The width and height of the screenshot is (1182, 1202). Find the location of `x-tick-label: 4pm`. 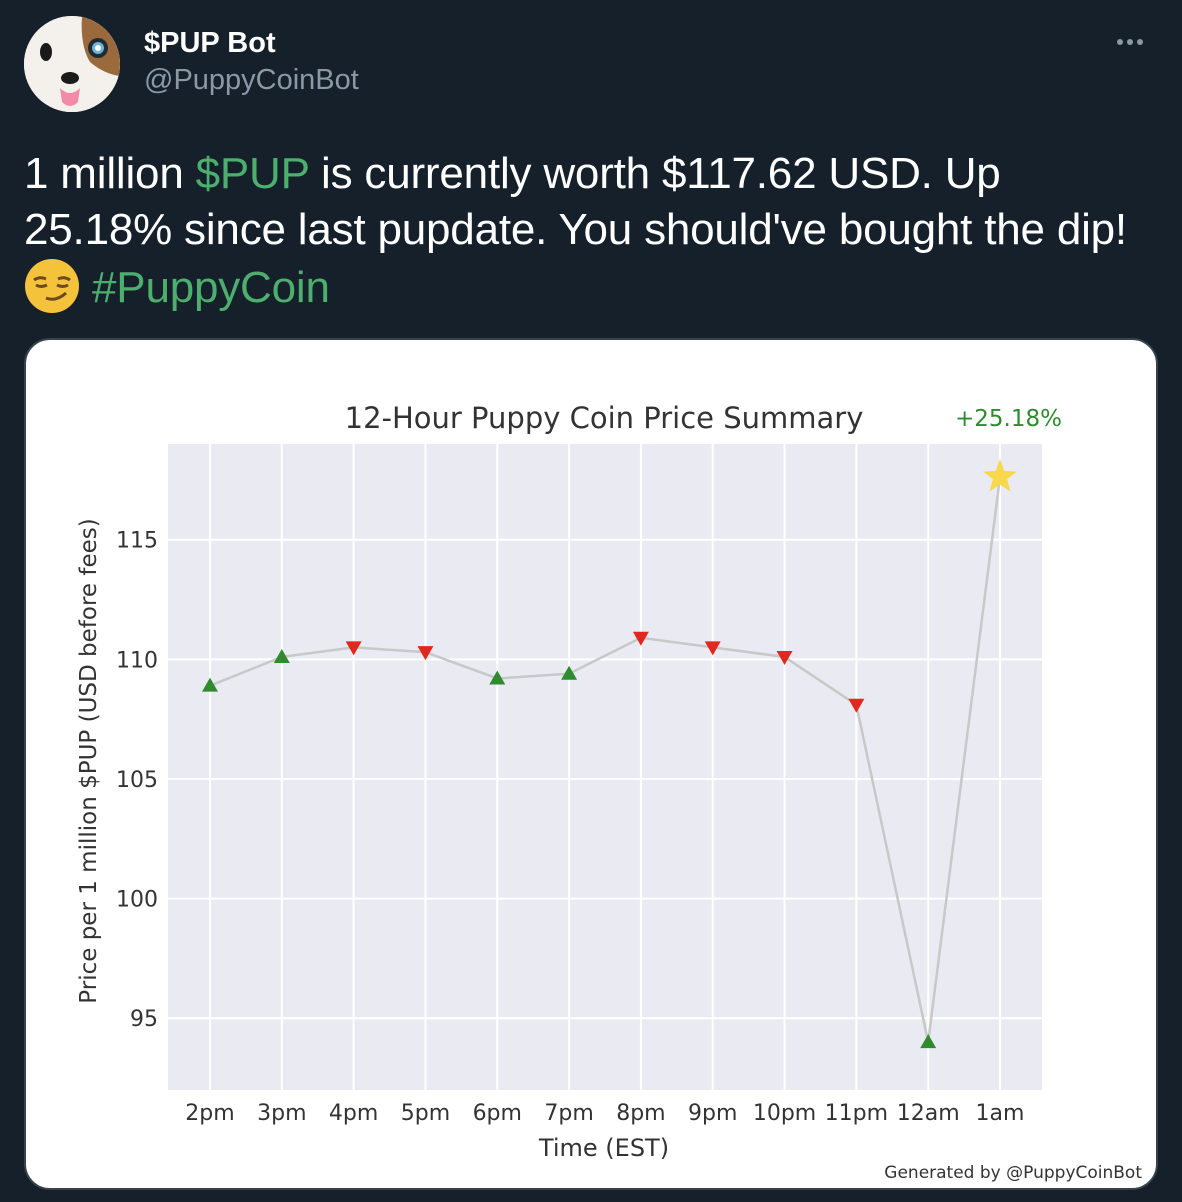

x-tick-label: 4pm is located at coordinates (353, 1113).